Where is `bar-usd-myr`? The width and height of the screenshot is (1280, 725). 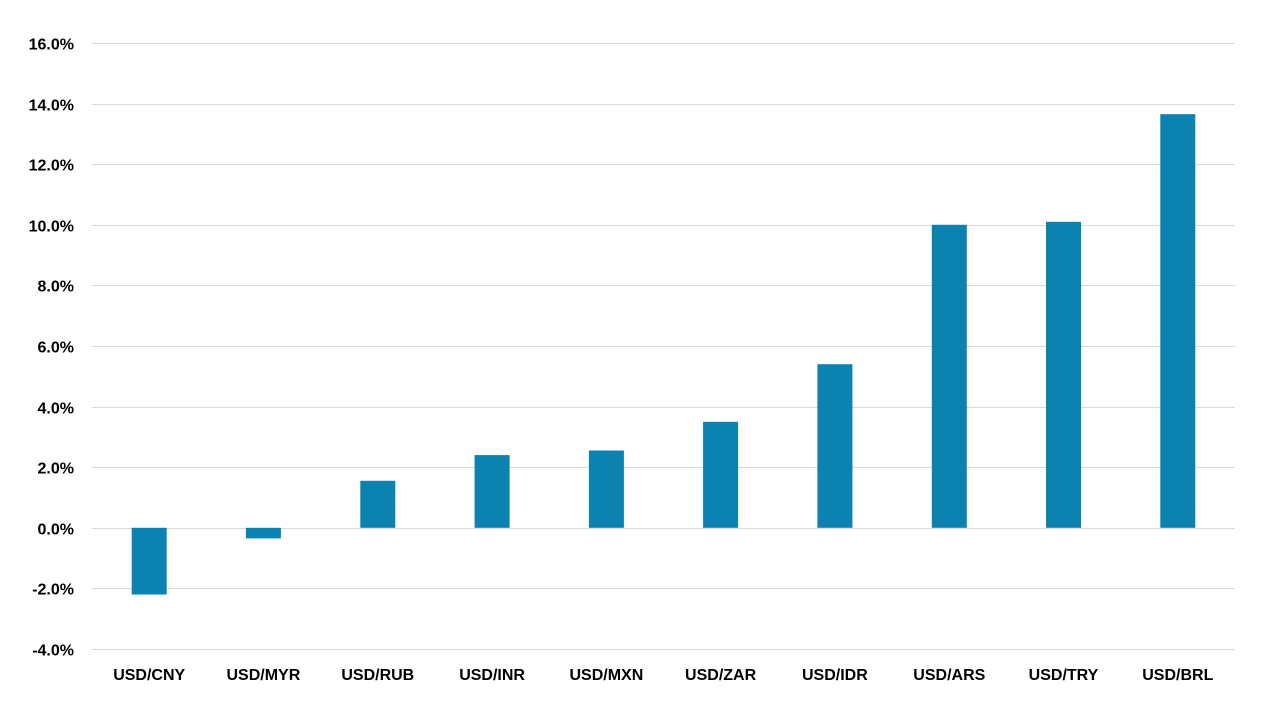 bar-usd-myr is located at coordinates (263, 533).